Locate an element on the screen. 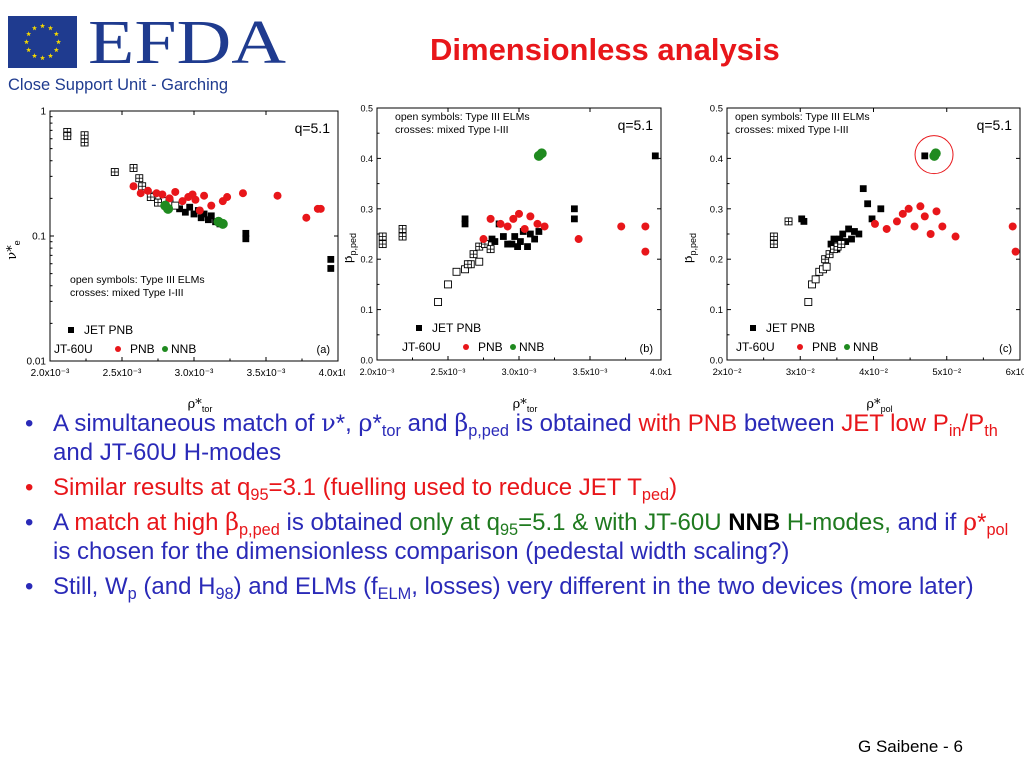 This screenshot has width=1024, height=768. bullet-text-segment: H-modes, is located at coordinates (839, 522).